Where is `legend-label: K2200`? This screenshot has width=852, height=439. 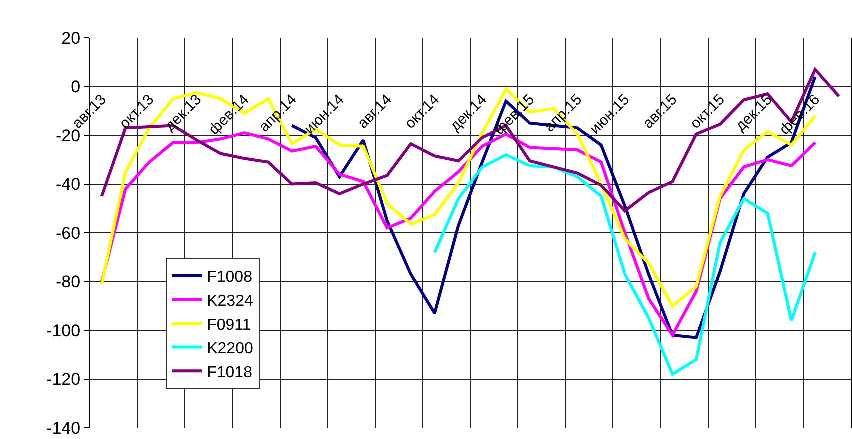
legend-label: K2200 is located at coordinates (230, 349).